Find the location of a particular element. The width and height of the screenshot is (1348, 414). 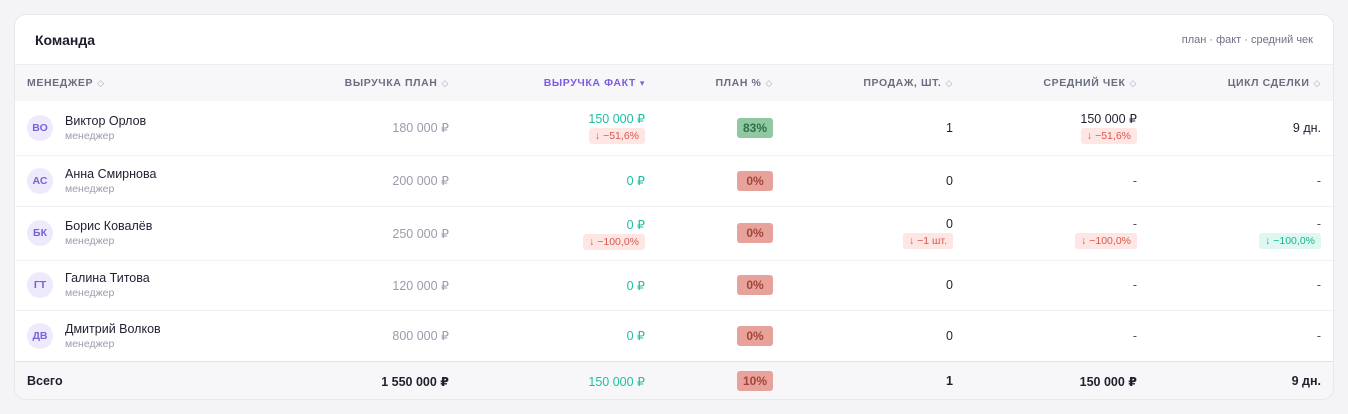

revenue-plan: 200 000 ₽ is located at coordinates (420, 181).